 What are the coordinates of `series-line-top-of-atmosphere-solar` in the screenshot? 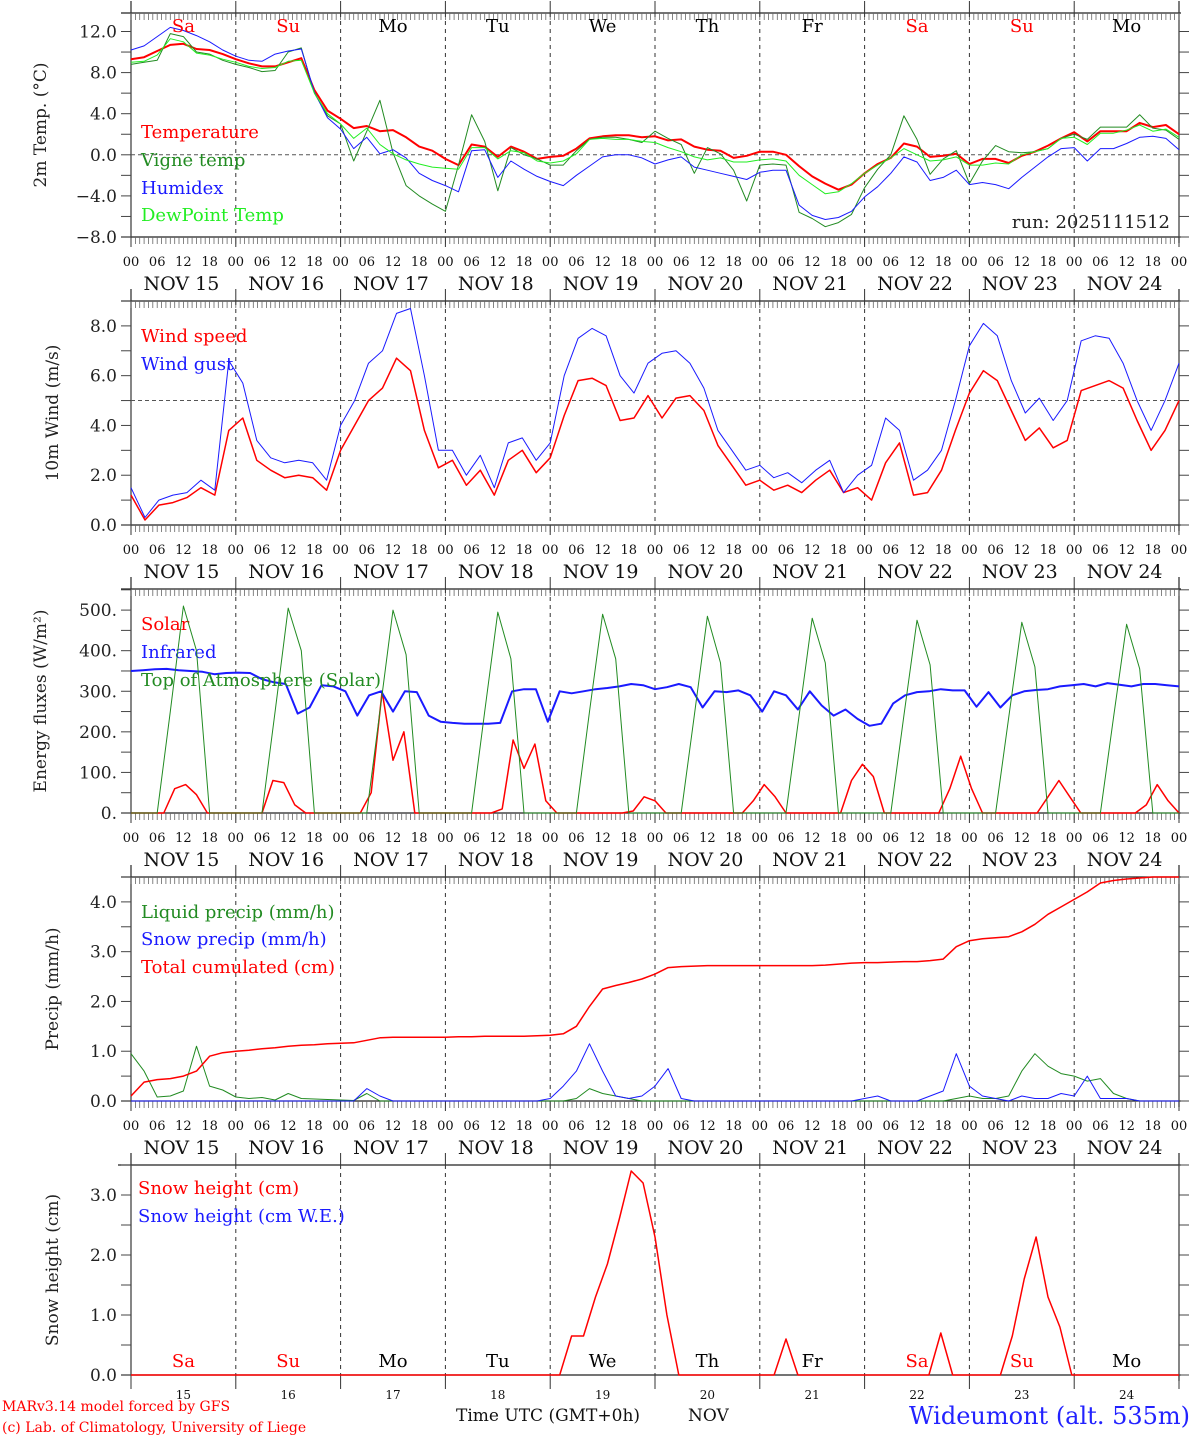 It's located at (655, 709).